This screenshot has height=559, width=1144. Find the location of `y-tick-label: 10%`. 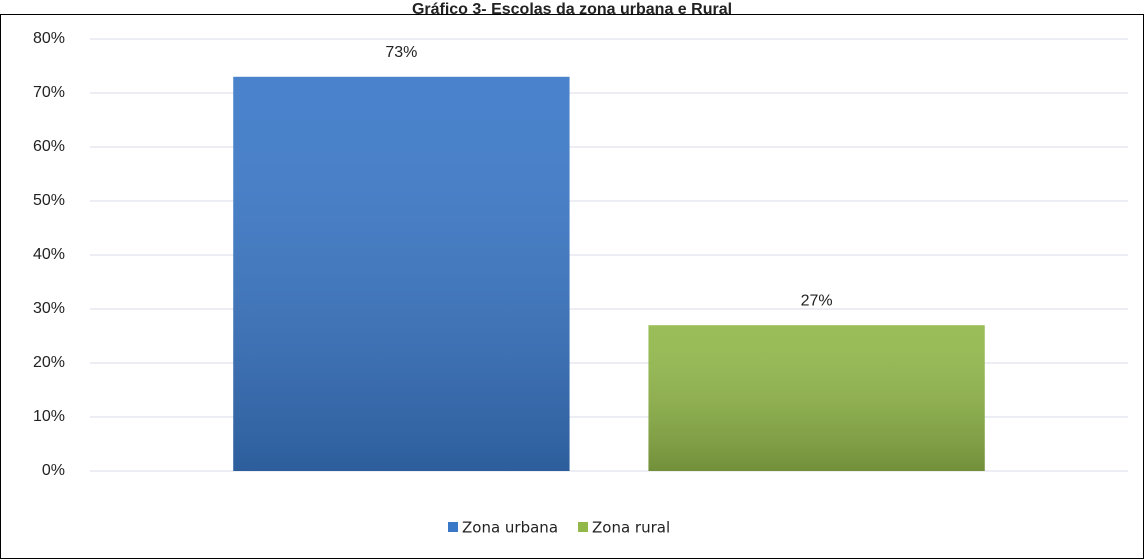

y-tick-label: 10% is located at coordinates (49, 416).